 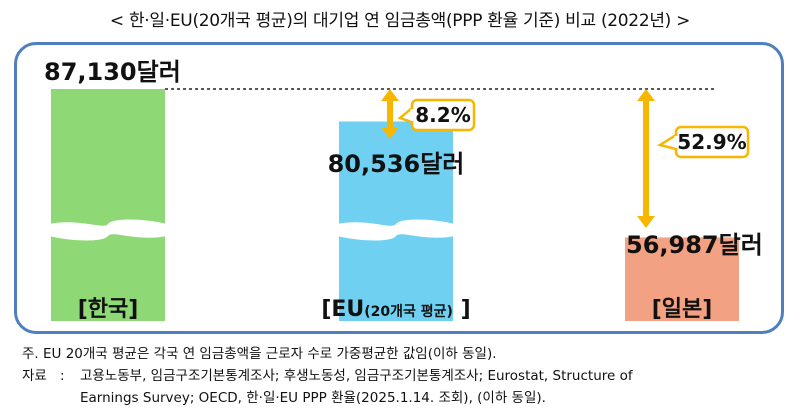 I want to click on value-label-eu: 80,536달러, so click(x=396, y=164).